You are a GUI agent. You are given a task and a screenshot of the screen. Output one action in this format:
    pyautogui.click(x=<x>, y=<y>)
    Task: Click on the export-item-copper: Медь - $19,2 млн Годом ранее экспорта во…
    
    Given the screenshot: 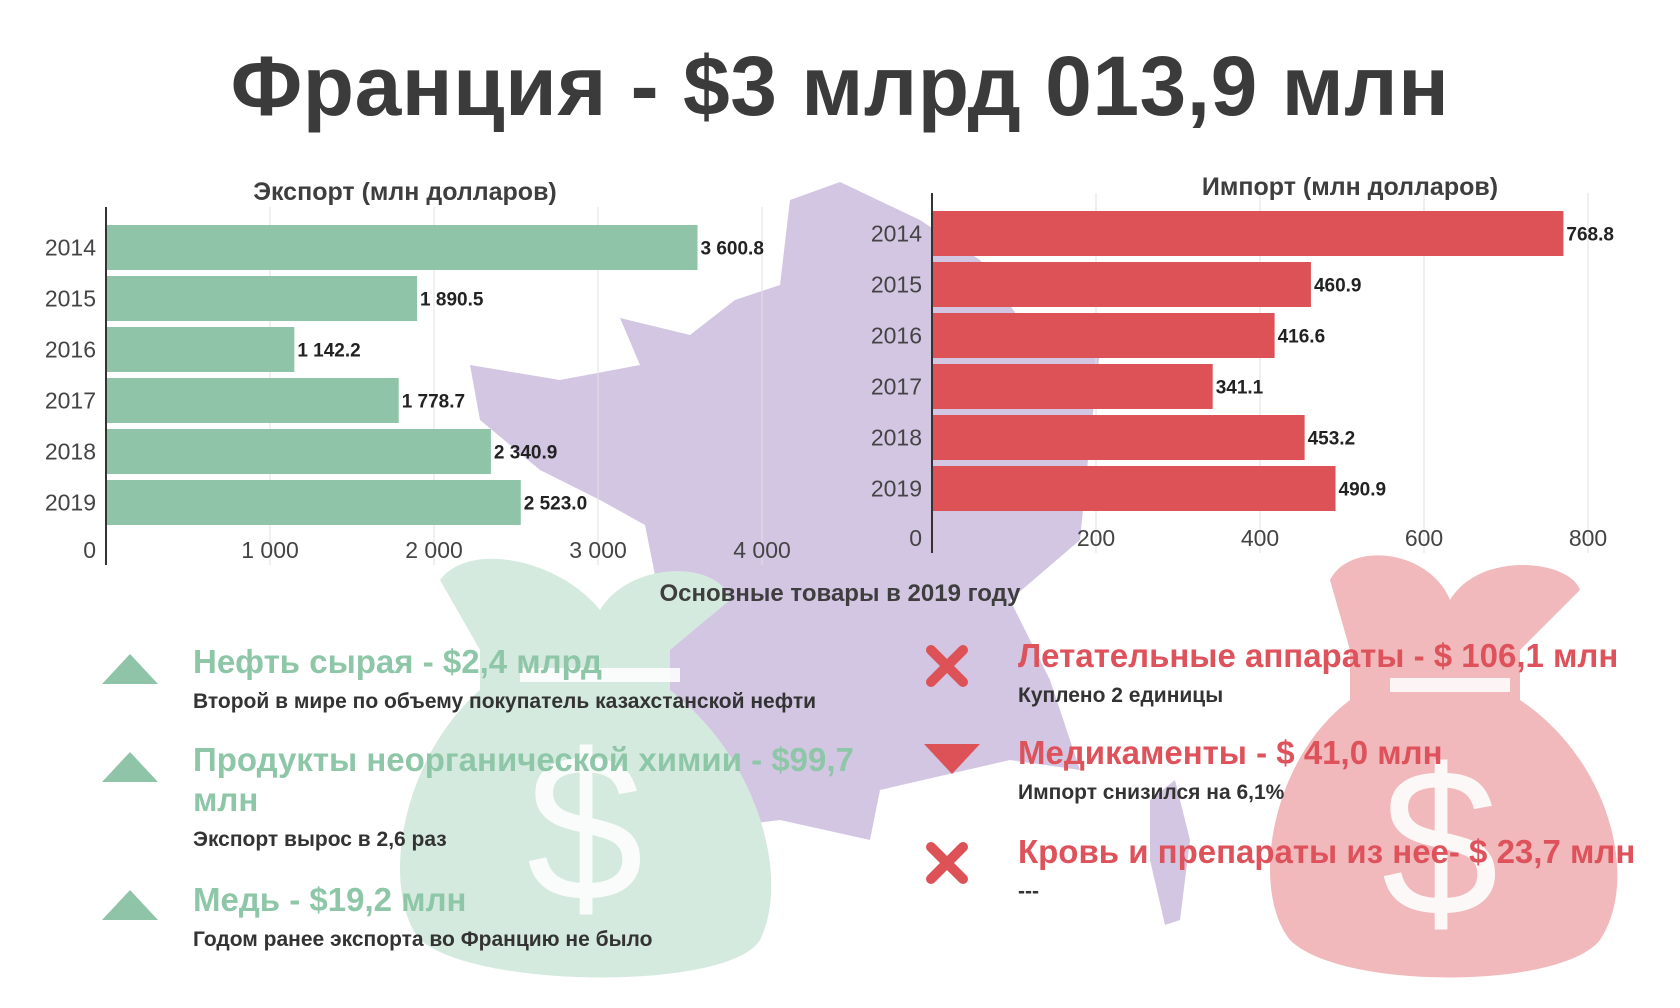 What is the action you would take?
    pyautogui.click(x=543, y=916)
    